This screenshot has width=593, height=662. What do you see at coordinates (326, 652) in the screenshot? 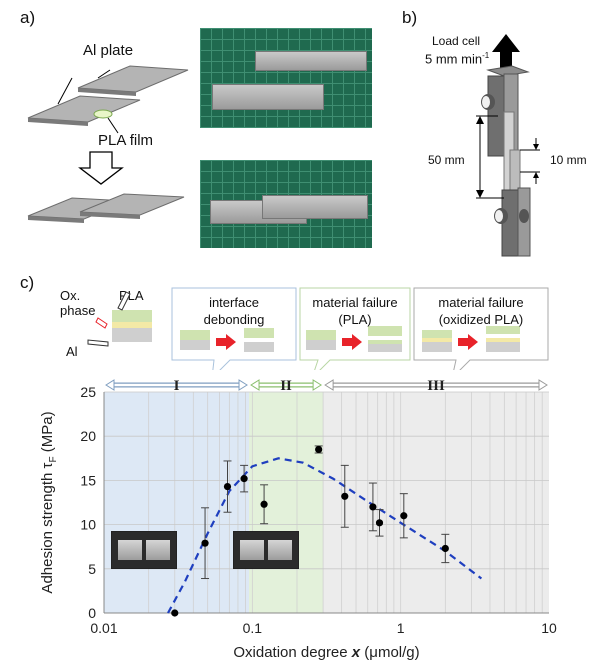
I see `x-axis-label: Oxidation degree x (μmol/g)` at bounding box center [326, 652].